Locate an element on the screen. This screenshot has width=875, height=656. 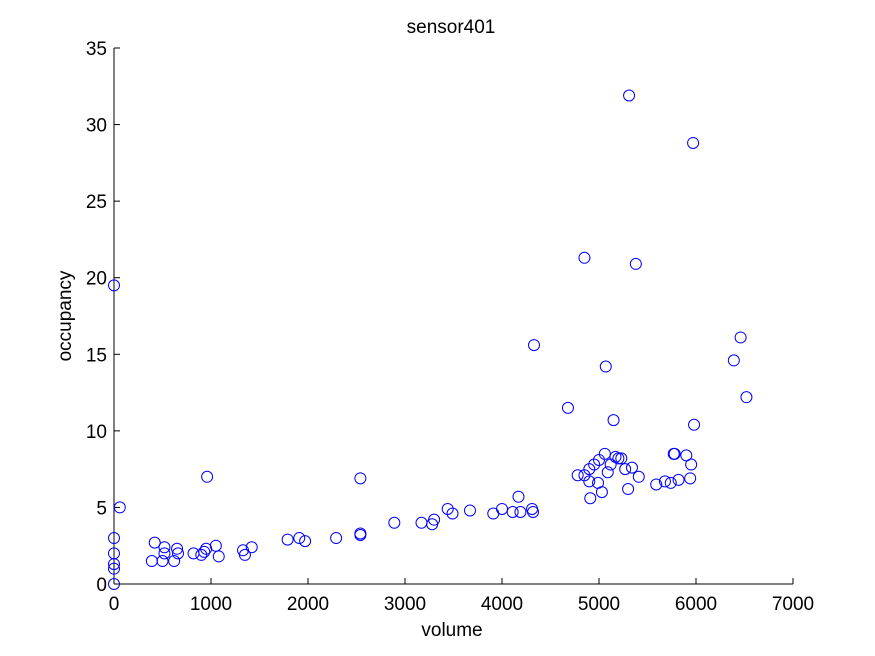
x-tick-label: 2000 is located at coordinates (308, 604).